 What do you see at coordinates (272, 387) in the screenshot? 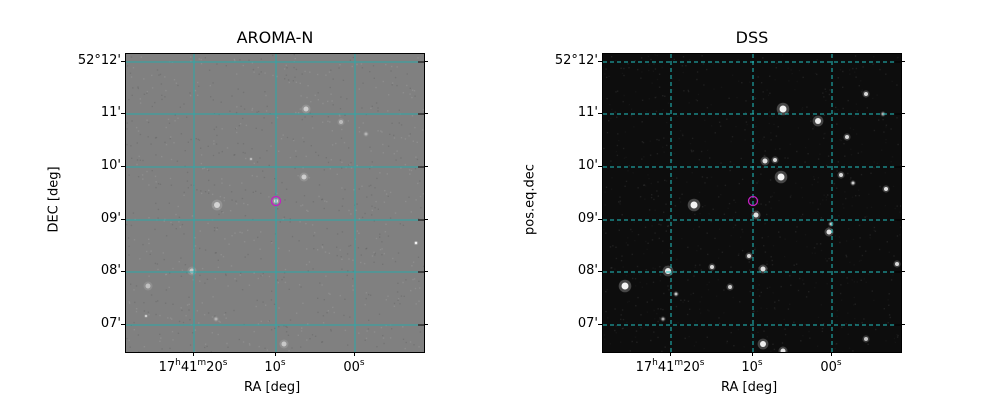
I see `aroma-xlabel: RA [deg]` at bounding box center [272, 387].